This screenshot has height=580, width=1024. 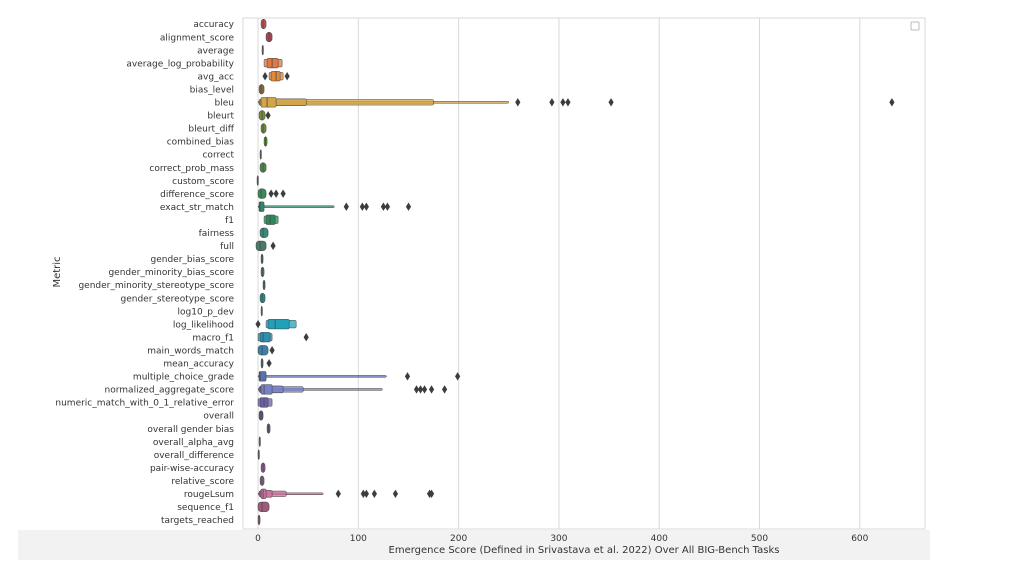 What do you see at coordinates (206, 312) in the screenshot?
I see `y-tick-label: log10_p_dev` at bounding box center [206, 312].